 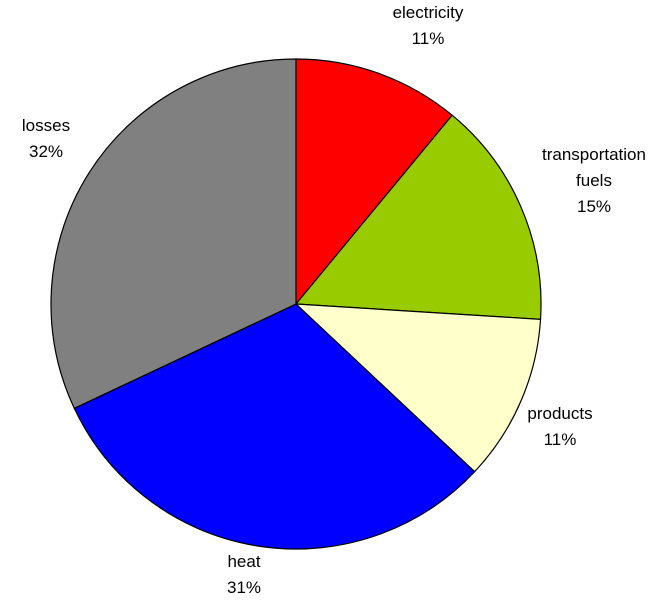 I want to click on slice-label-line: 15%, so click(x=594, y=206).